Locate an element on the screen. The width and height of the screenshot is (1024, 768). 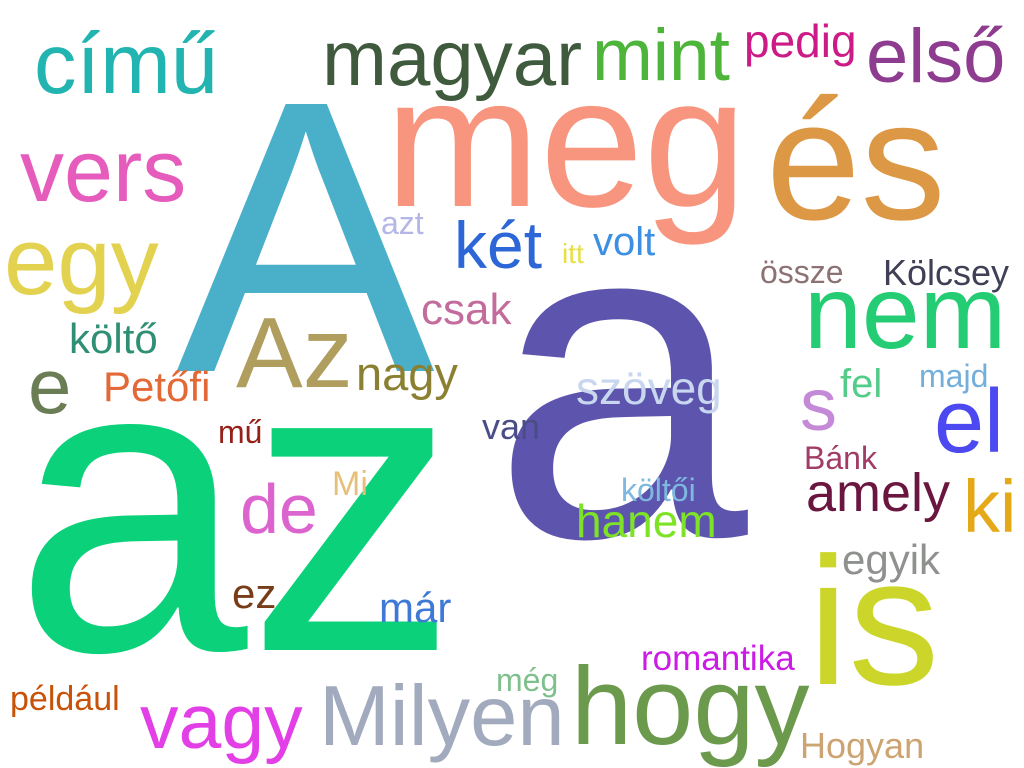
word-e: e is located at coordinates (50, 386).